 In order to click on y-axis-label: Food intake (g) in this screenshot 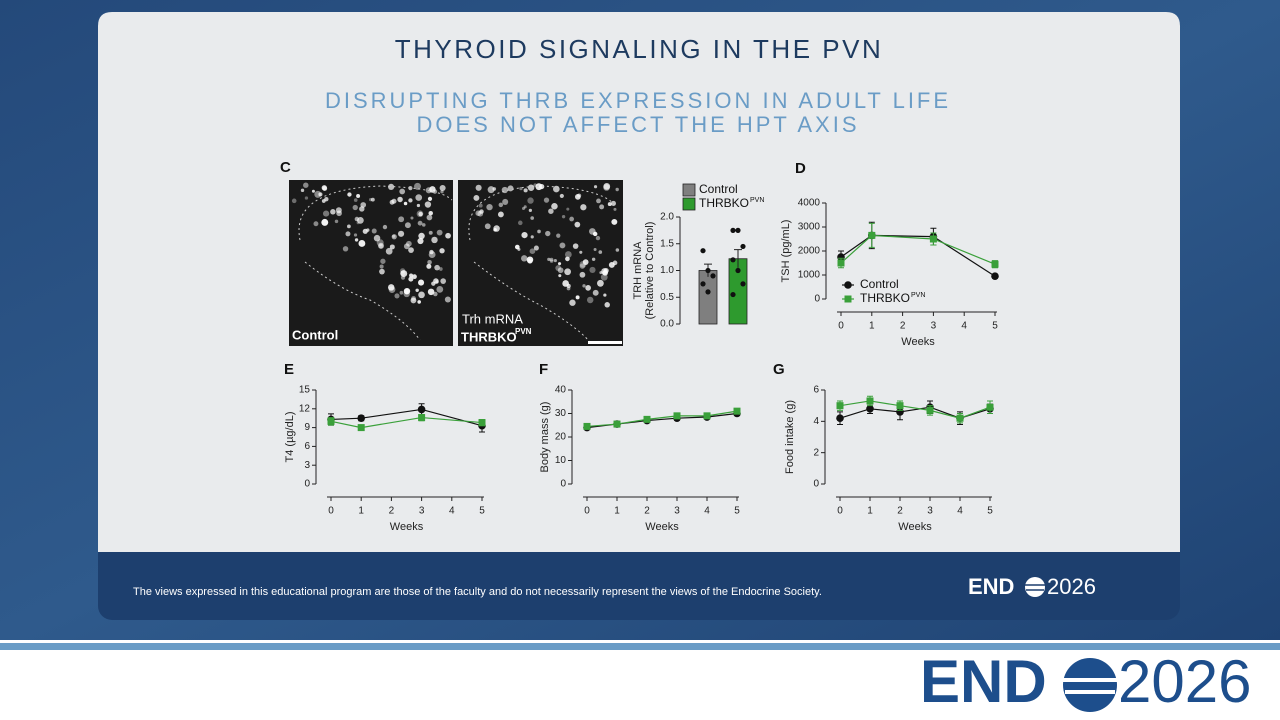, I will do `click(790, 437)`.